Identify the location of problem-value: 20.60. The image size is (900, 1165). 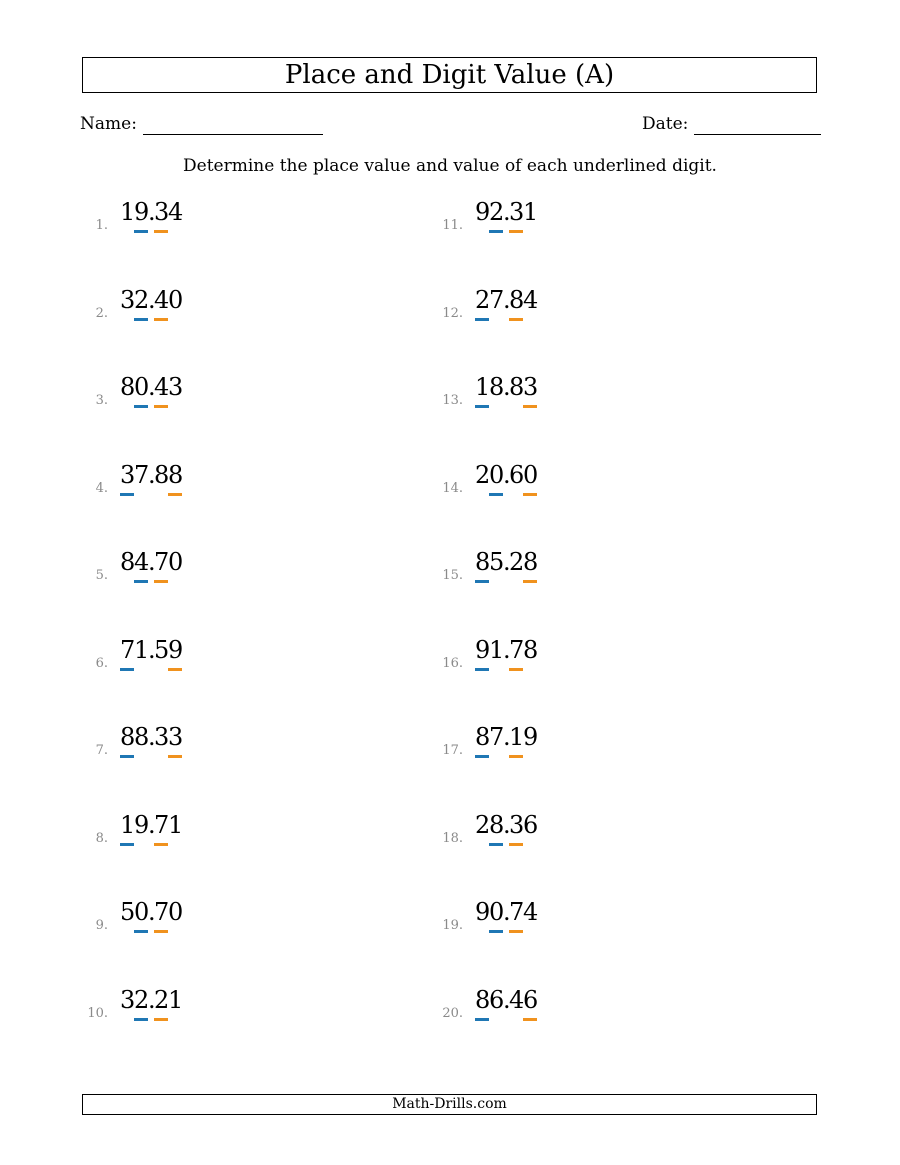
(507, 478).